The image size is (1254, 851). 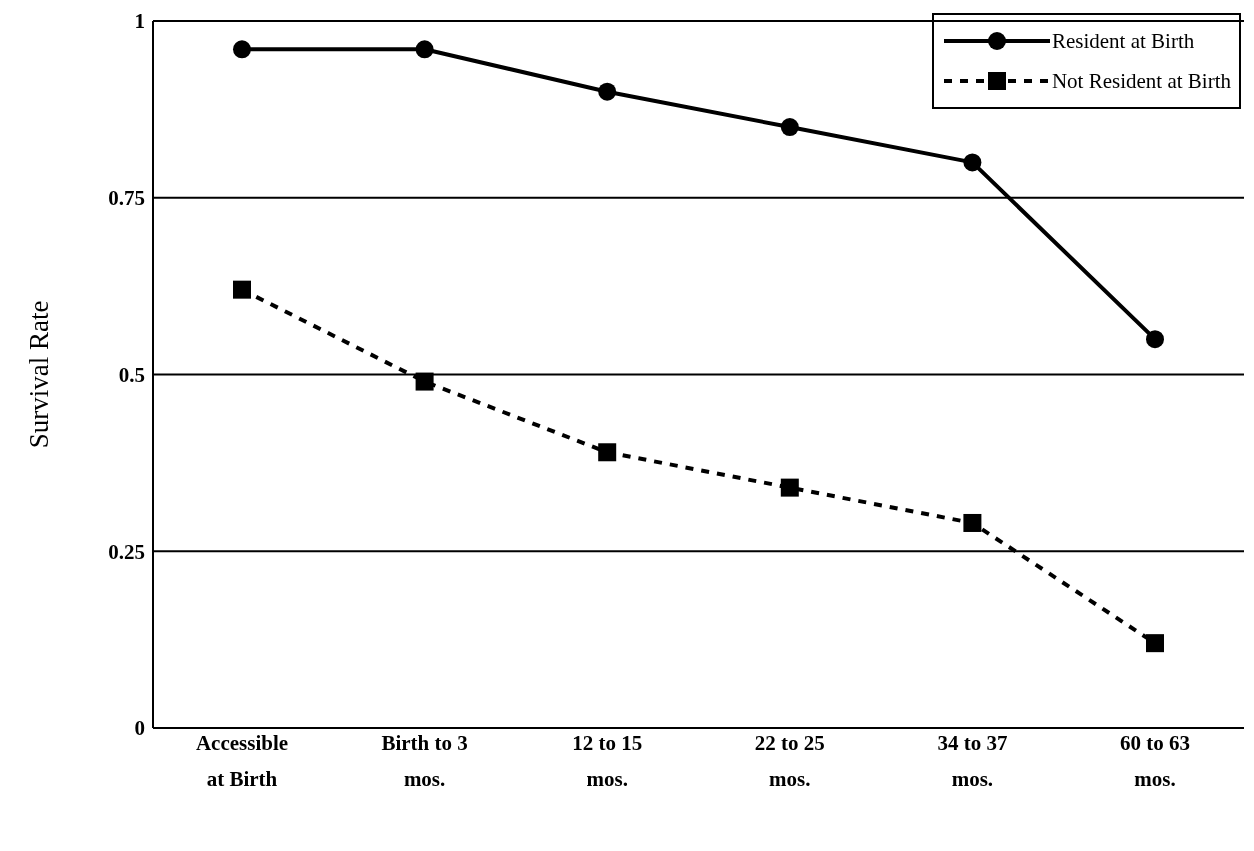 I want to click on x-tick-label: 22 to 25 mos., so click(x=789, y=761).